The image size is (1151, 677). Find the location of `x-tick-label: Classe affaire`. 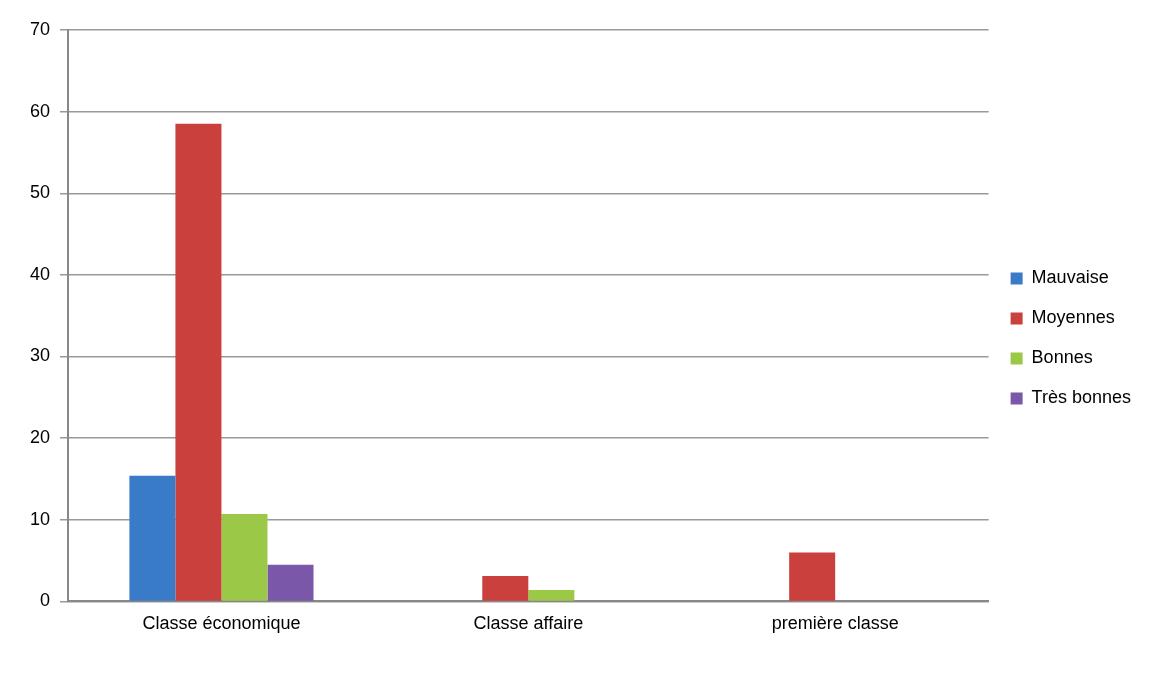

x-tick-label: Classe affaire is located at coordinates (528, 623).